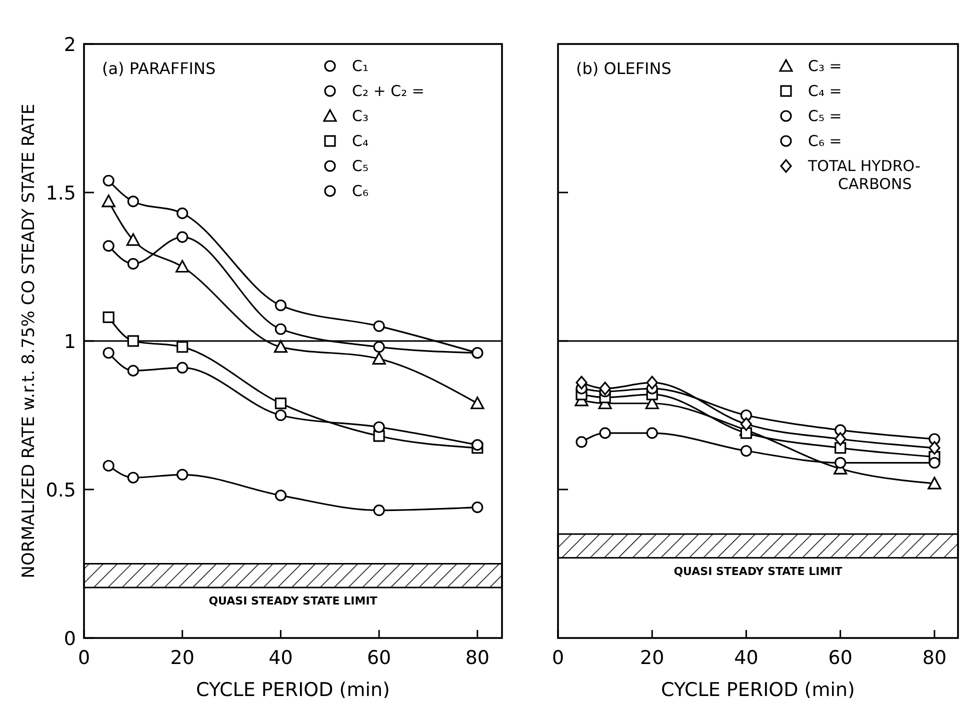 The width and height of the screenshot is (970, 704). Describe the element at coordinates (825, 141) in the screenshot. I see `legend-label: C₆ =` at that location.